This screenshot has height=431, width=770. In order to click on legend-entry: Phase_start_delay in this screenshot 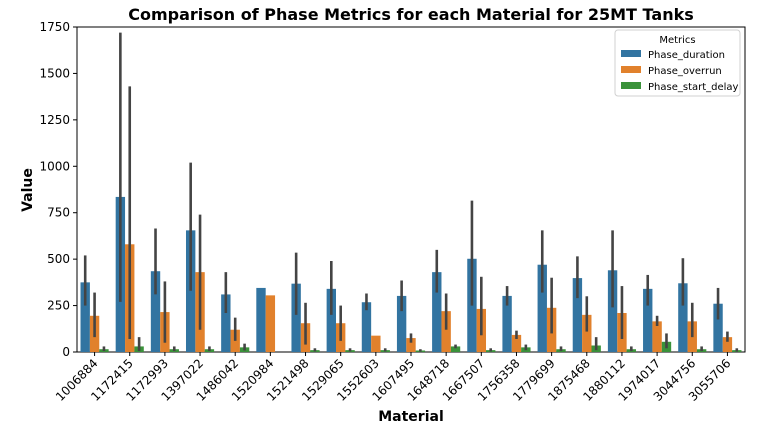, I will do `click(693, 87)`.